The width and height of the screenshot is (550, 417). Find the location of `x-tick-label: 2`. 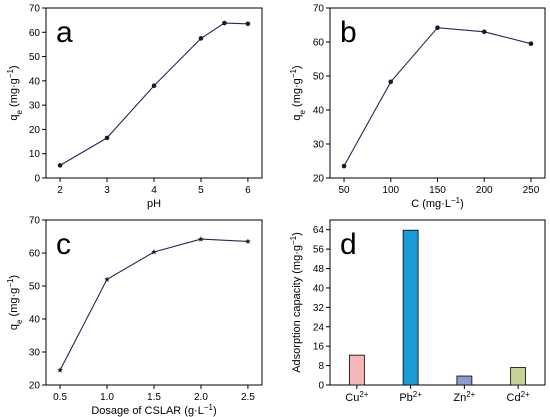

x-tick-label: 2 is located at coordinates (60, 190).